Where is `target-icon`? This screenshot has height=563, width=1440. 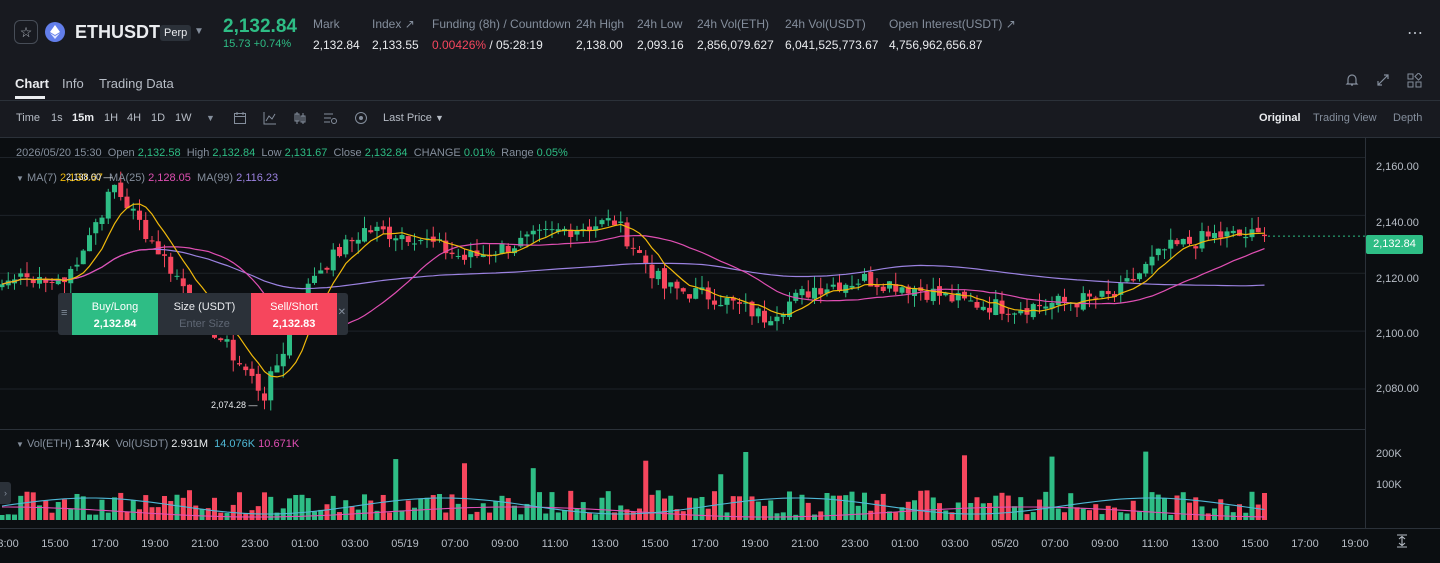
target-icon is located at coordinates (361, 119).